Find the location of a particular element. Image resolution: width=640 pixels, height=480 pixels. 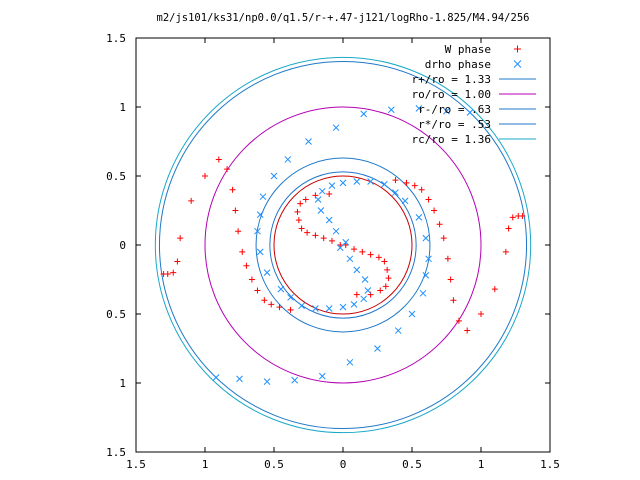

legend-label: W phase is located at coordinates (468, 49).